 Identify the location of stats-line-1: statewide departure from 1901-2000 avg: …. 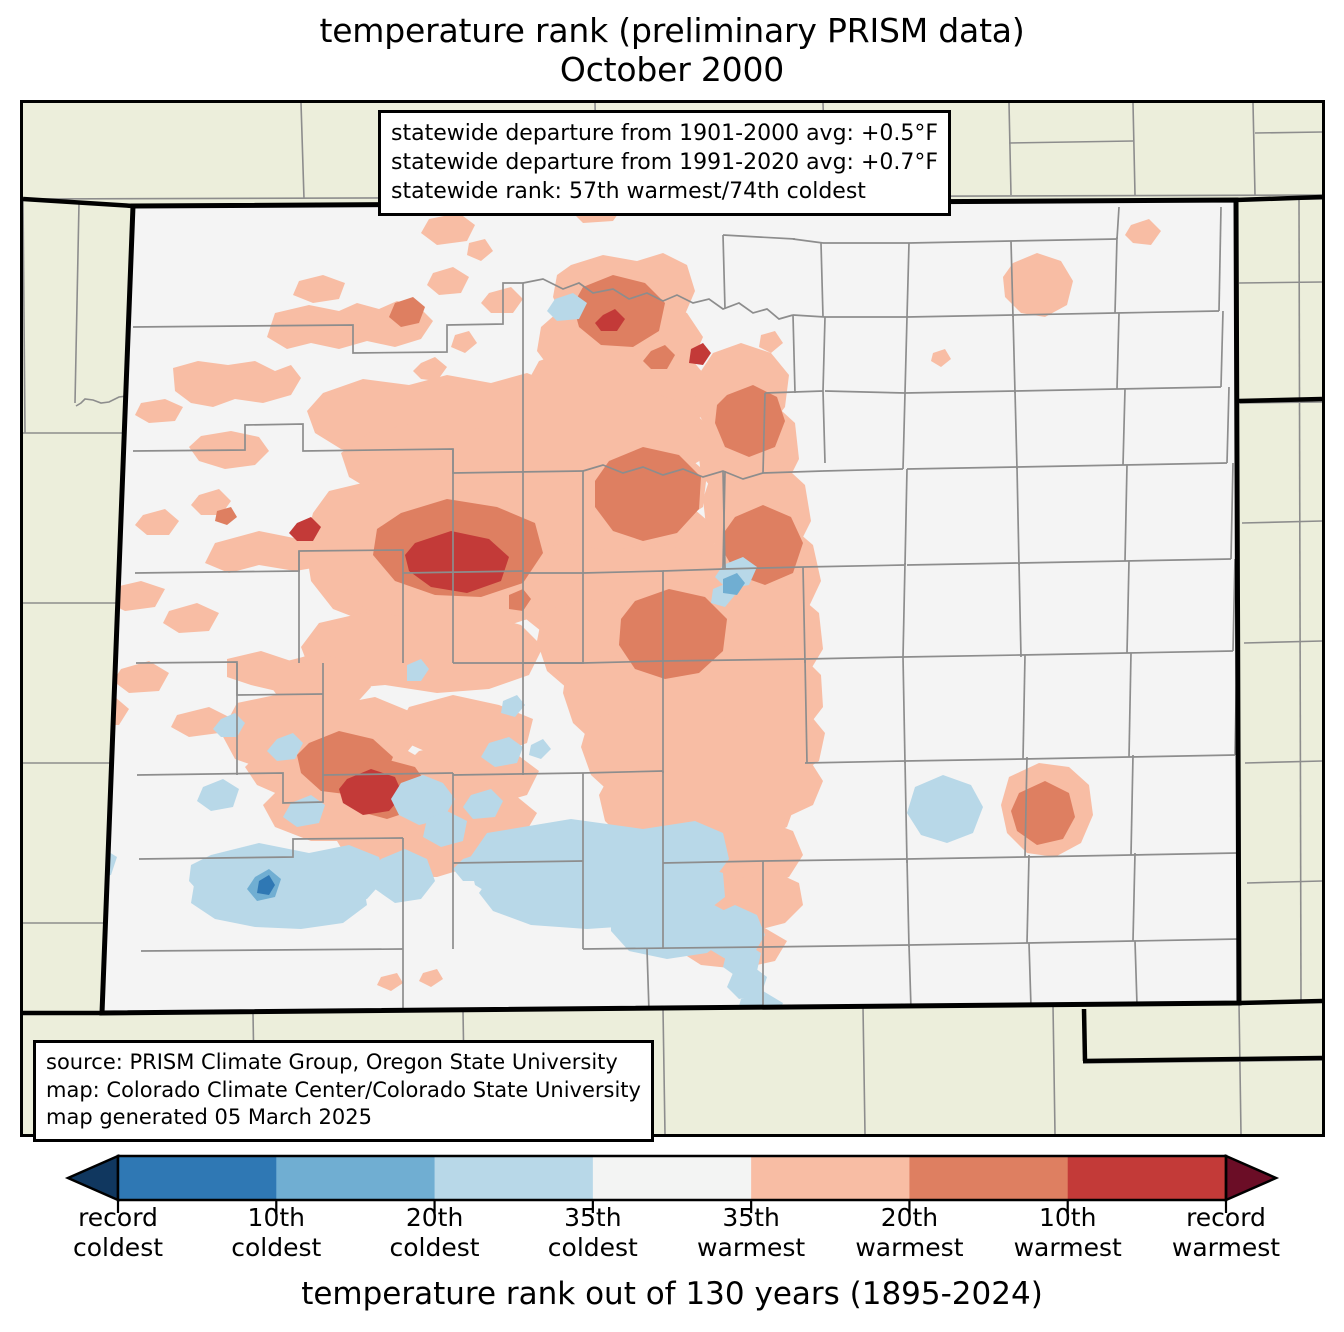
(665, 133).